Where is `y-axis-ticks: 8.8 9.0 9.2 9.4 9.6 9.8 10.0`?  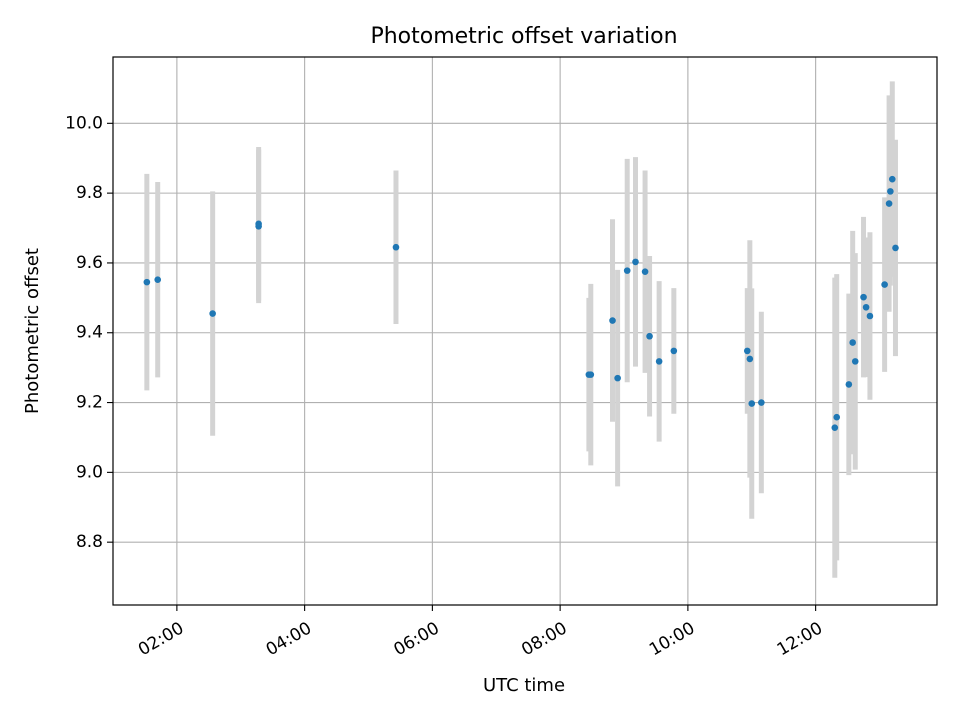
y-axis-ticks: 8.8 9.0 9.2 9.4 9.6 9.8 10.0 is located at coordinates (89, 332).